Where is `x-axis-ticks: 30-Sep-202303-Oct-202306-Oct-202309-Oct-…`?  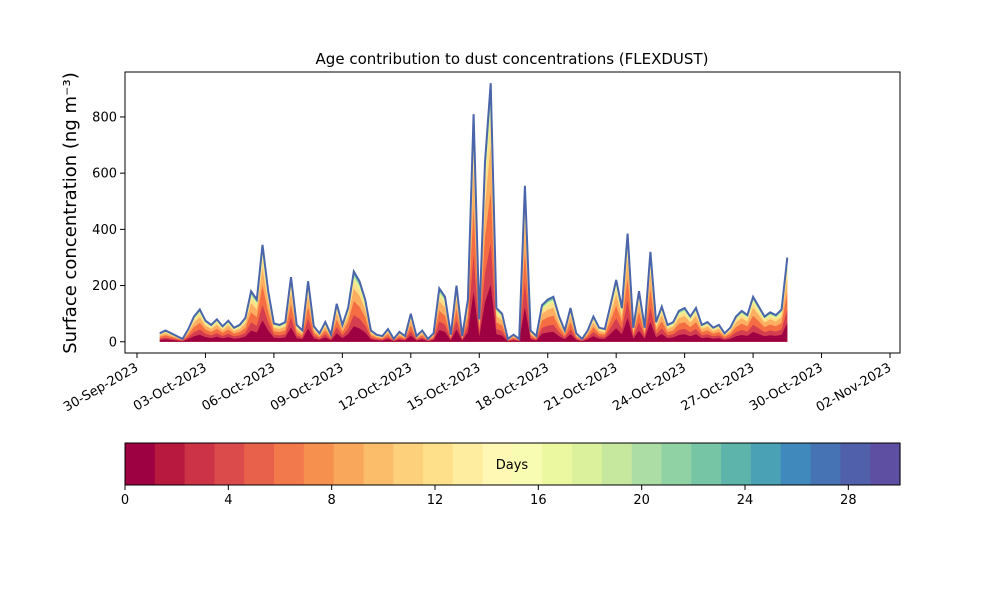
x-axis-ticks: 30-Sep-202303-Oct-202306-Oct-202309-Oct-… is located at coordinates (477, 384).